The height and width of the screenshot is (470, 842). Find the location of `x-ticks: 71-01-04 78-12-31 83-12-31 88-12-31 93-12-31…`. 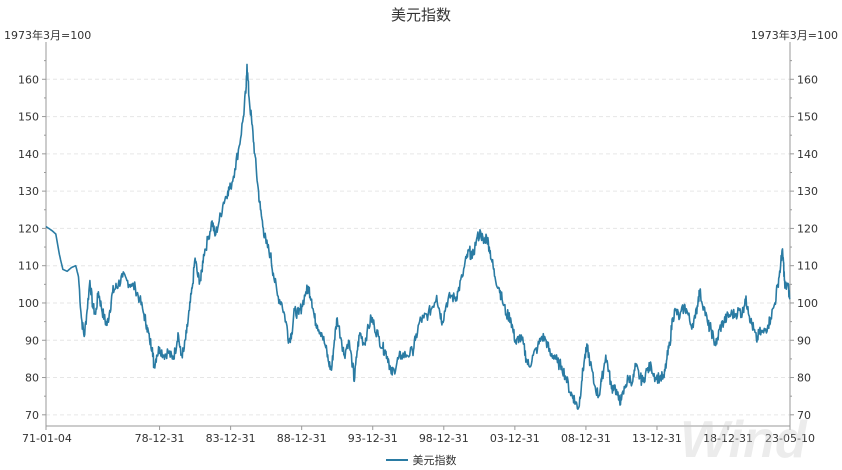

x-ticks: 71-01-04 78-12-31 83-12-31 88-12-31 93-12-31… is located at coordinates (418, 435).